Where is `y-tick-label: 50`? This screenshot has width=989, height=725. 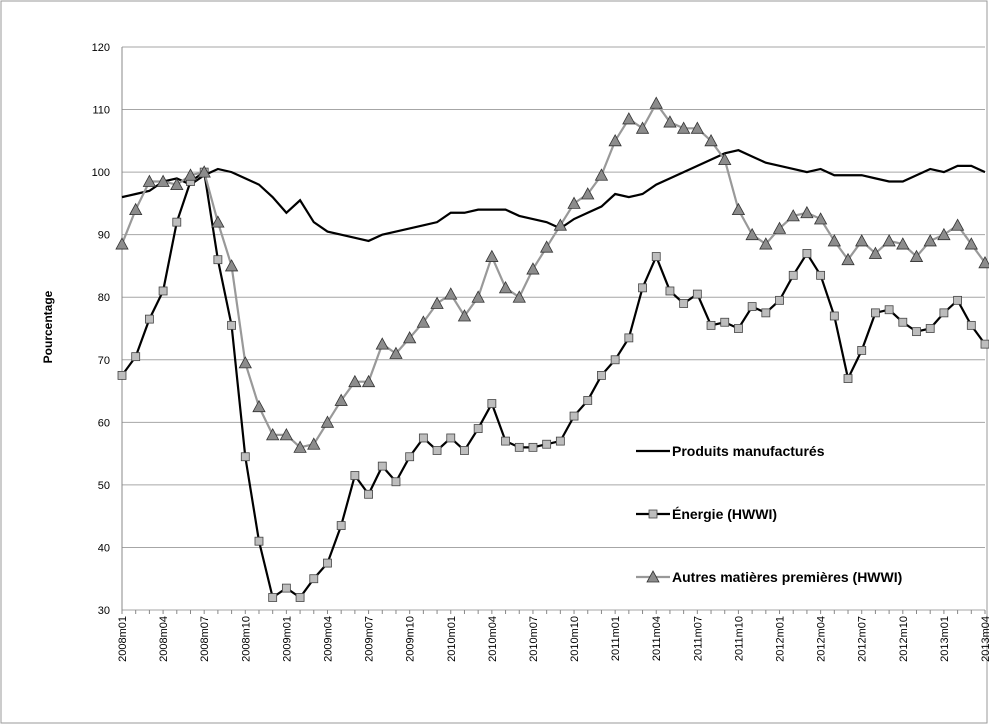
y-tick-label: 50 is located at coordinates (104, 486).